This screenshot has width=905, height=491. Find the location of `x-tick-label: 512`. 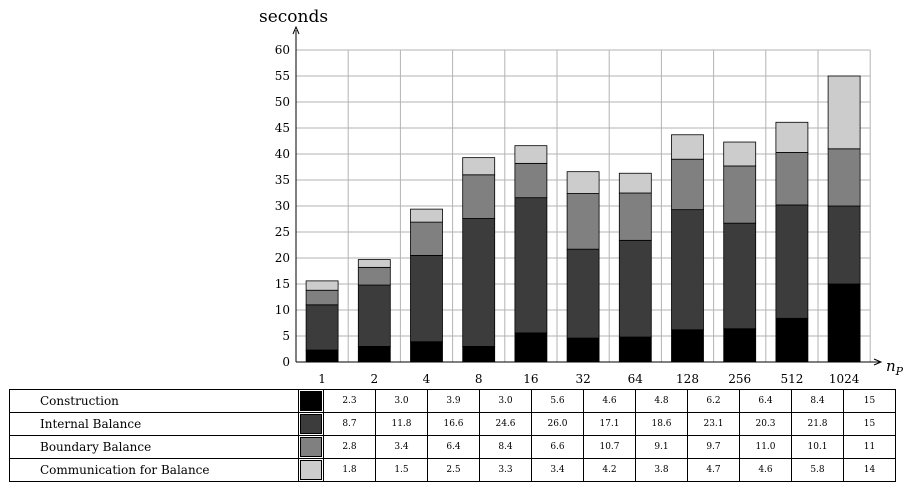

x-tick-label: 512 is located at coordinates (791, 379).